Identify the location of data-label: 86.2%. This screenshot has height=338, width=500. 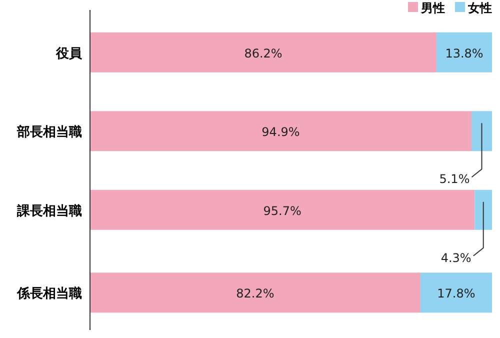
(263, 53).